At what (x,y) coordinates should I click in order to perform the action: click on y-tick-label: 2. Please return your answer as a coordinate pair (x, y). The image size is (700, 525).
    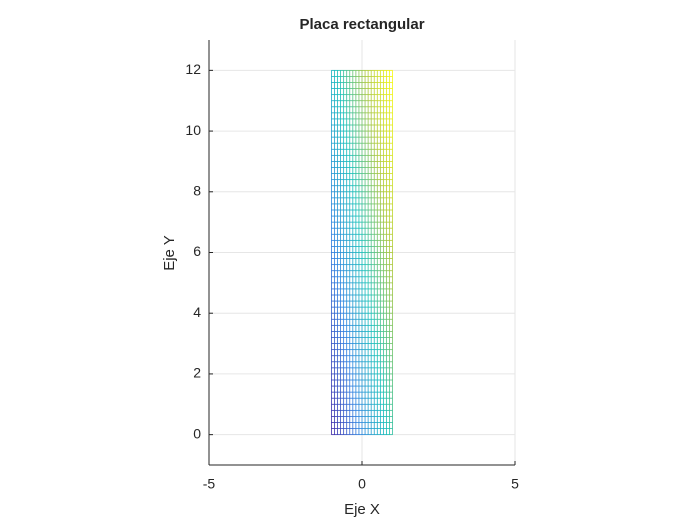
    Looking at the image, I should click on (197, 373).